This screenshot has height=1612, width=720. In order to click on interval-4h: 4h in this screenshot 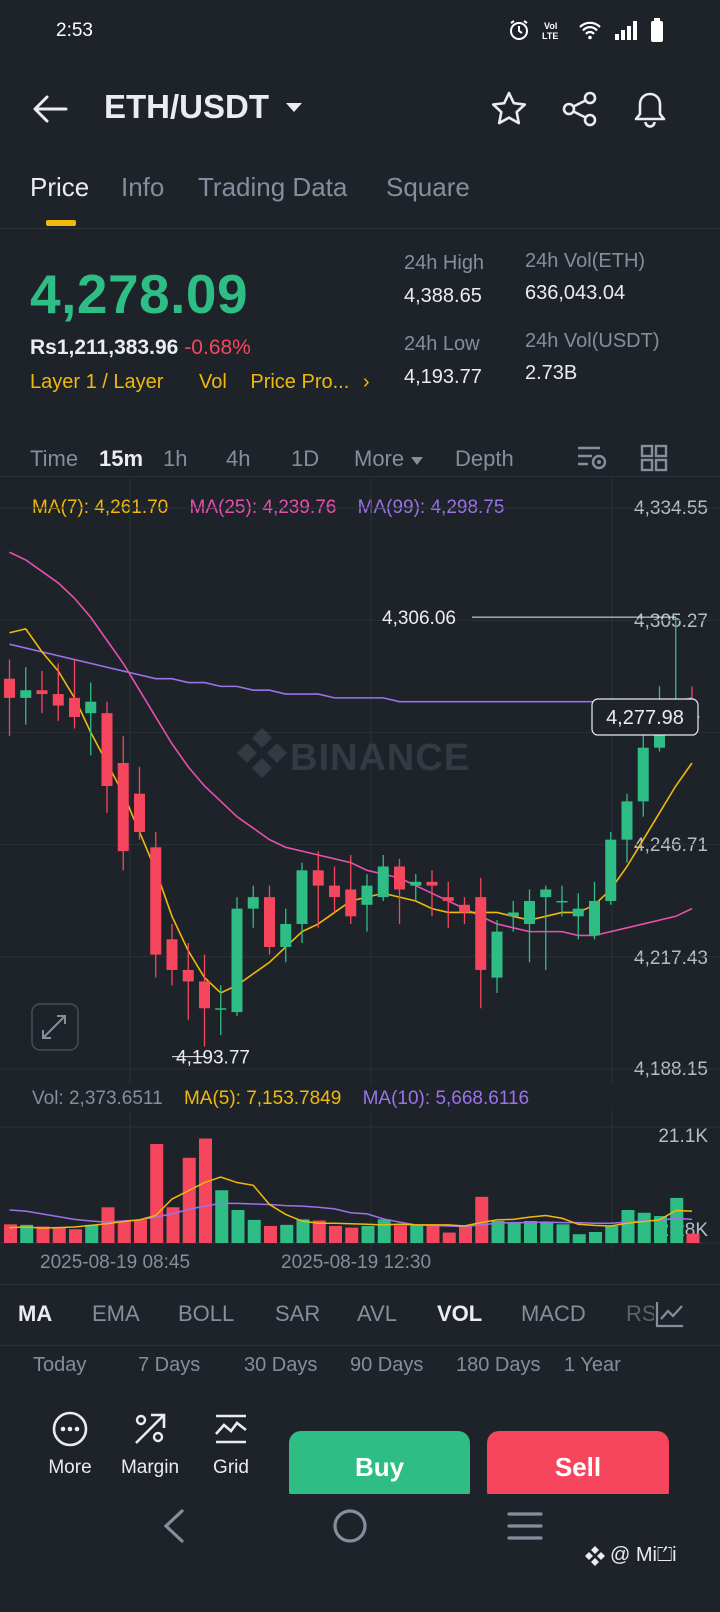, I will do `click(238, 458)`.